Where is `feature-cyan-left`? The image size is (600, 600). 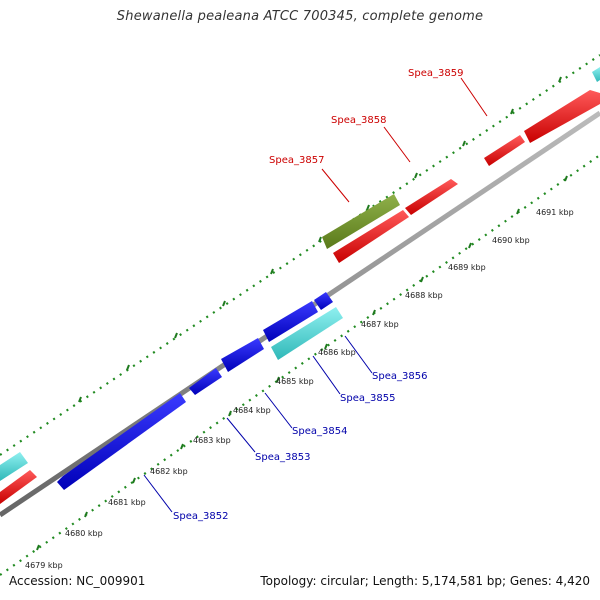 feature-cyan-left is located at coordinates (14, 466).